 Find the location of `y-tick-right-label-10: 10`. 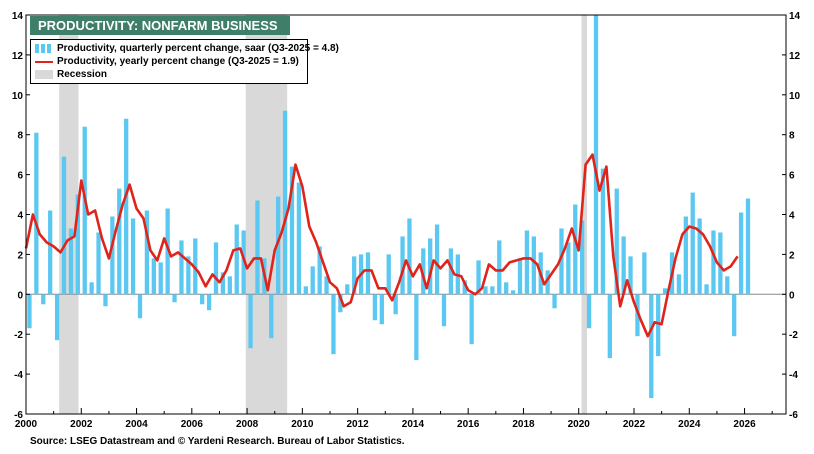

y-tick-right-label-10: 10 is located at coordinates (795, 96).